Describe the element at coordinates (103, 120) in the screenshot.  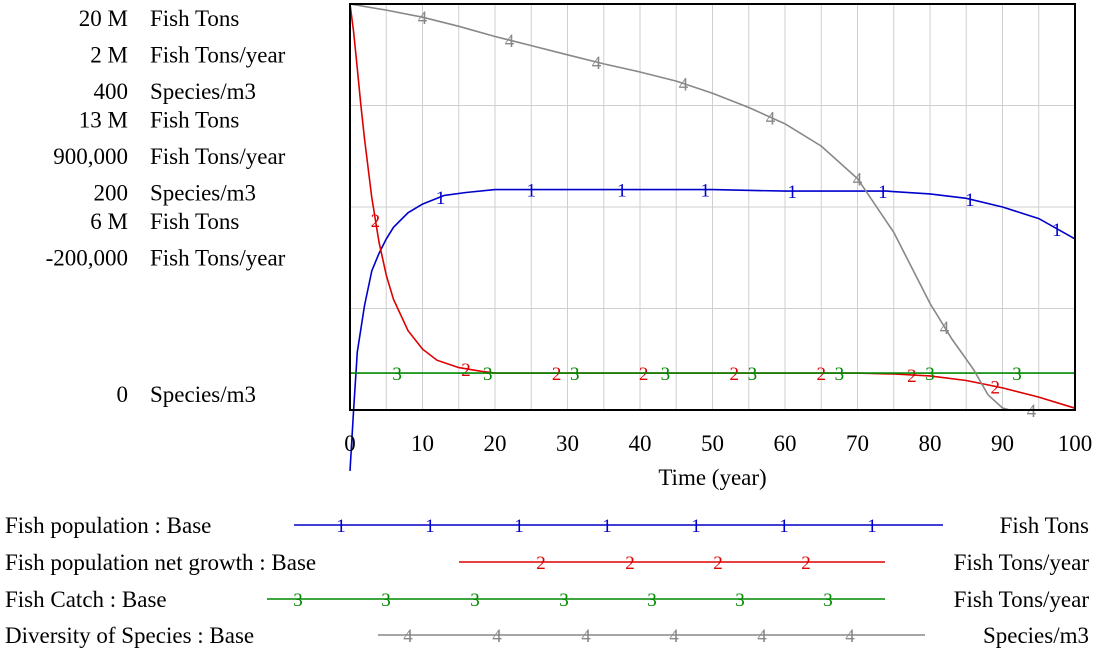
I see `y-scale-value: 13 M` at that location.